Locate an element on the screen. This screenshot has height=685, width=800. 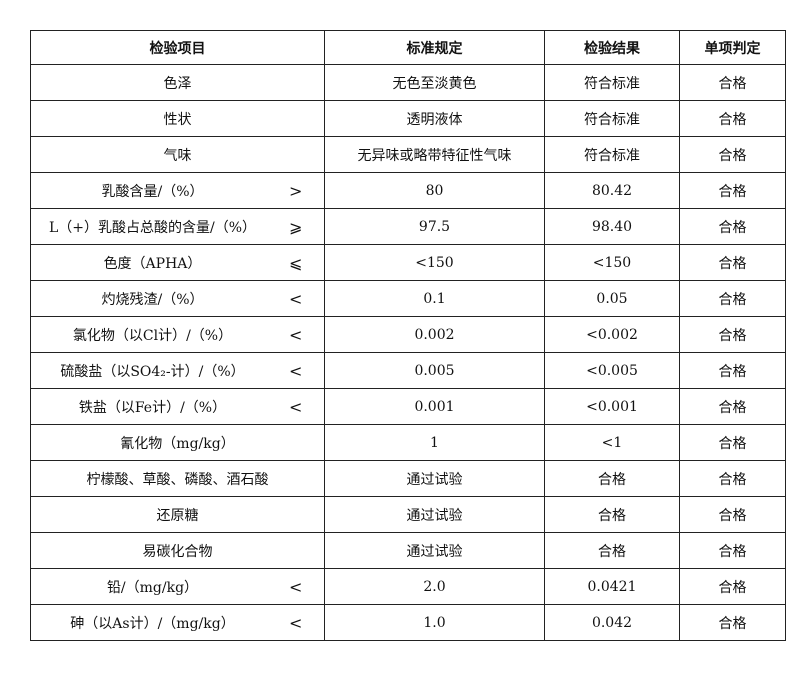
table-row: 乳酸含量/（%） >80 80.42 合格 is located at coordinates (408, 190).